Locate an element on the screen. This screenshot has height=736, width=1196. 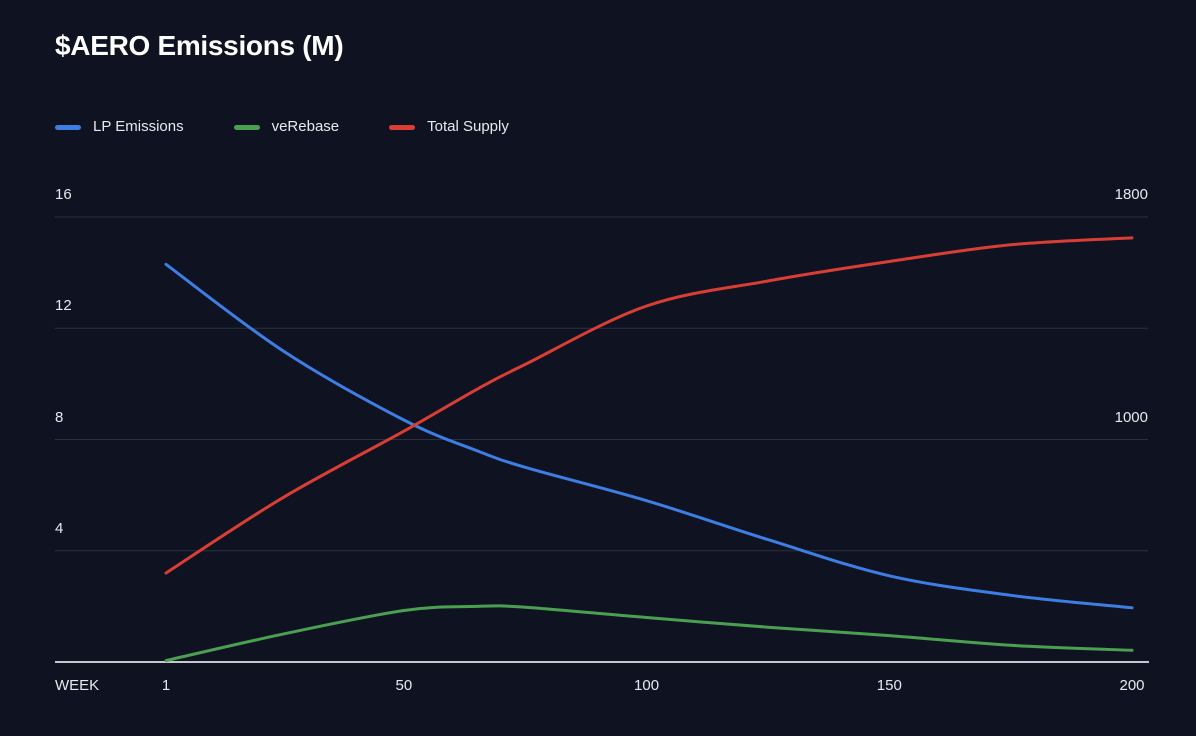
legend-item-total-supply: Total Supply is located at coordinates (449, 127).